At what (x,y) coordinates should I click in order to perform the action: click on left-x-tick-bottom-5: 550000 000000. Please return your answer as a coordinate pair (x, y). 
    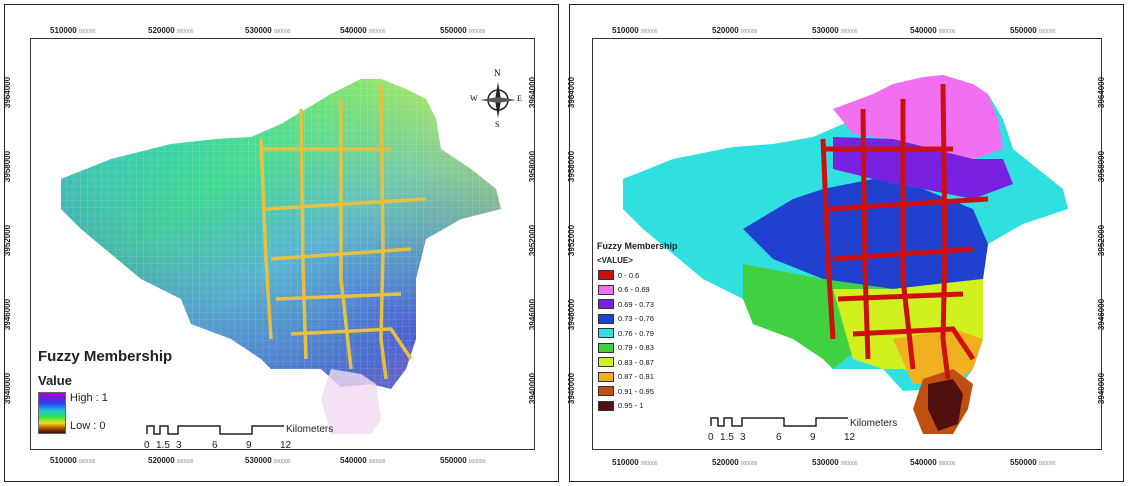
    Looking at the image, I should click on (463, 460).